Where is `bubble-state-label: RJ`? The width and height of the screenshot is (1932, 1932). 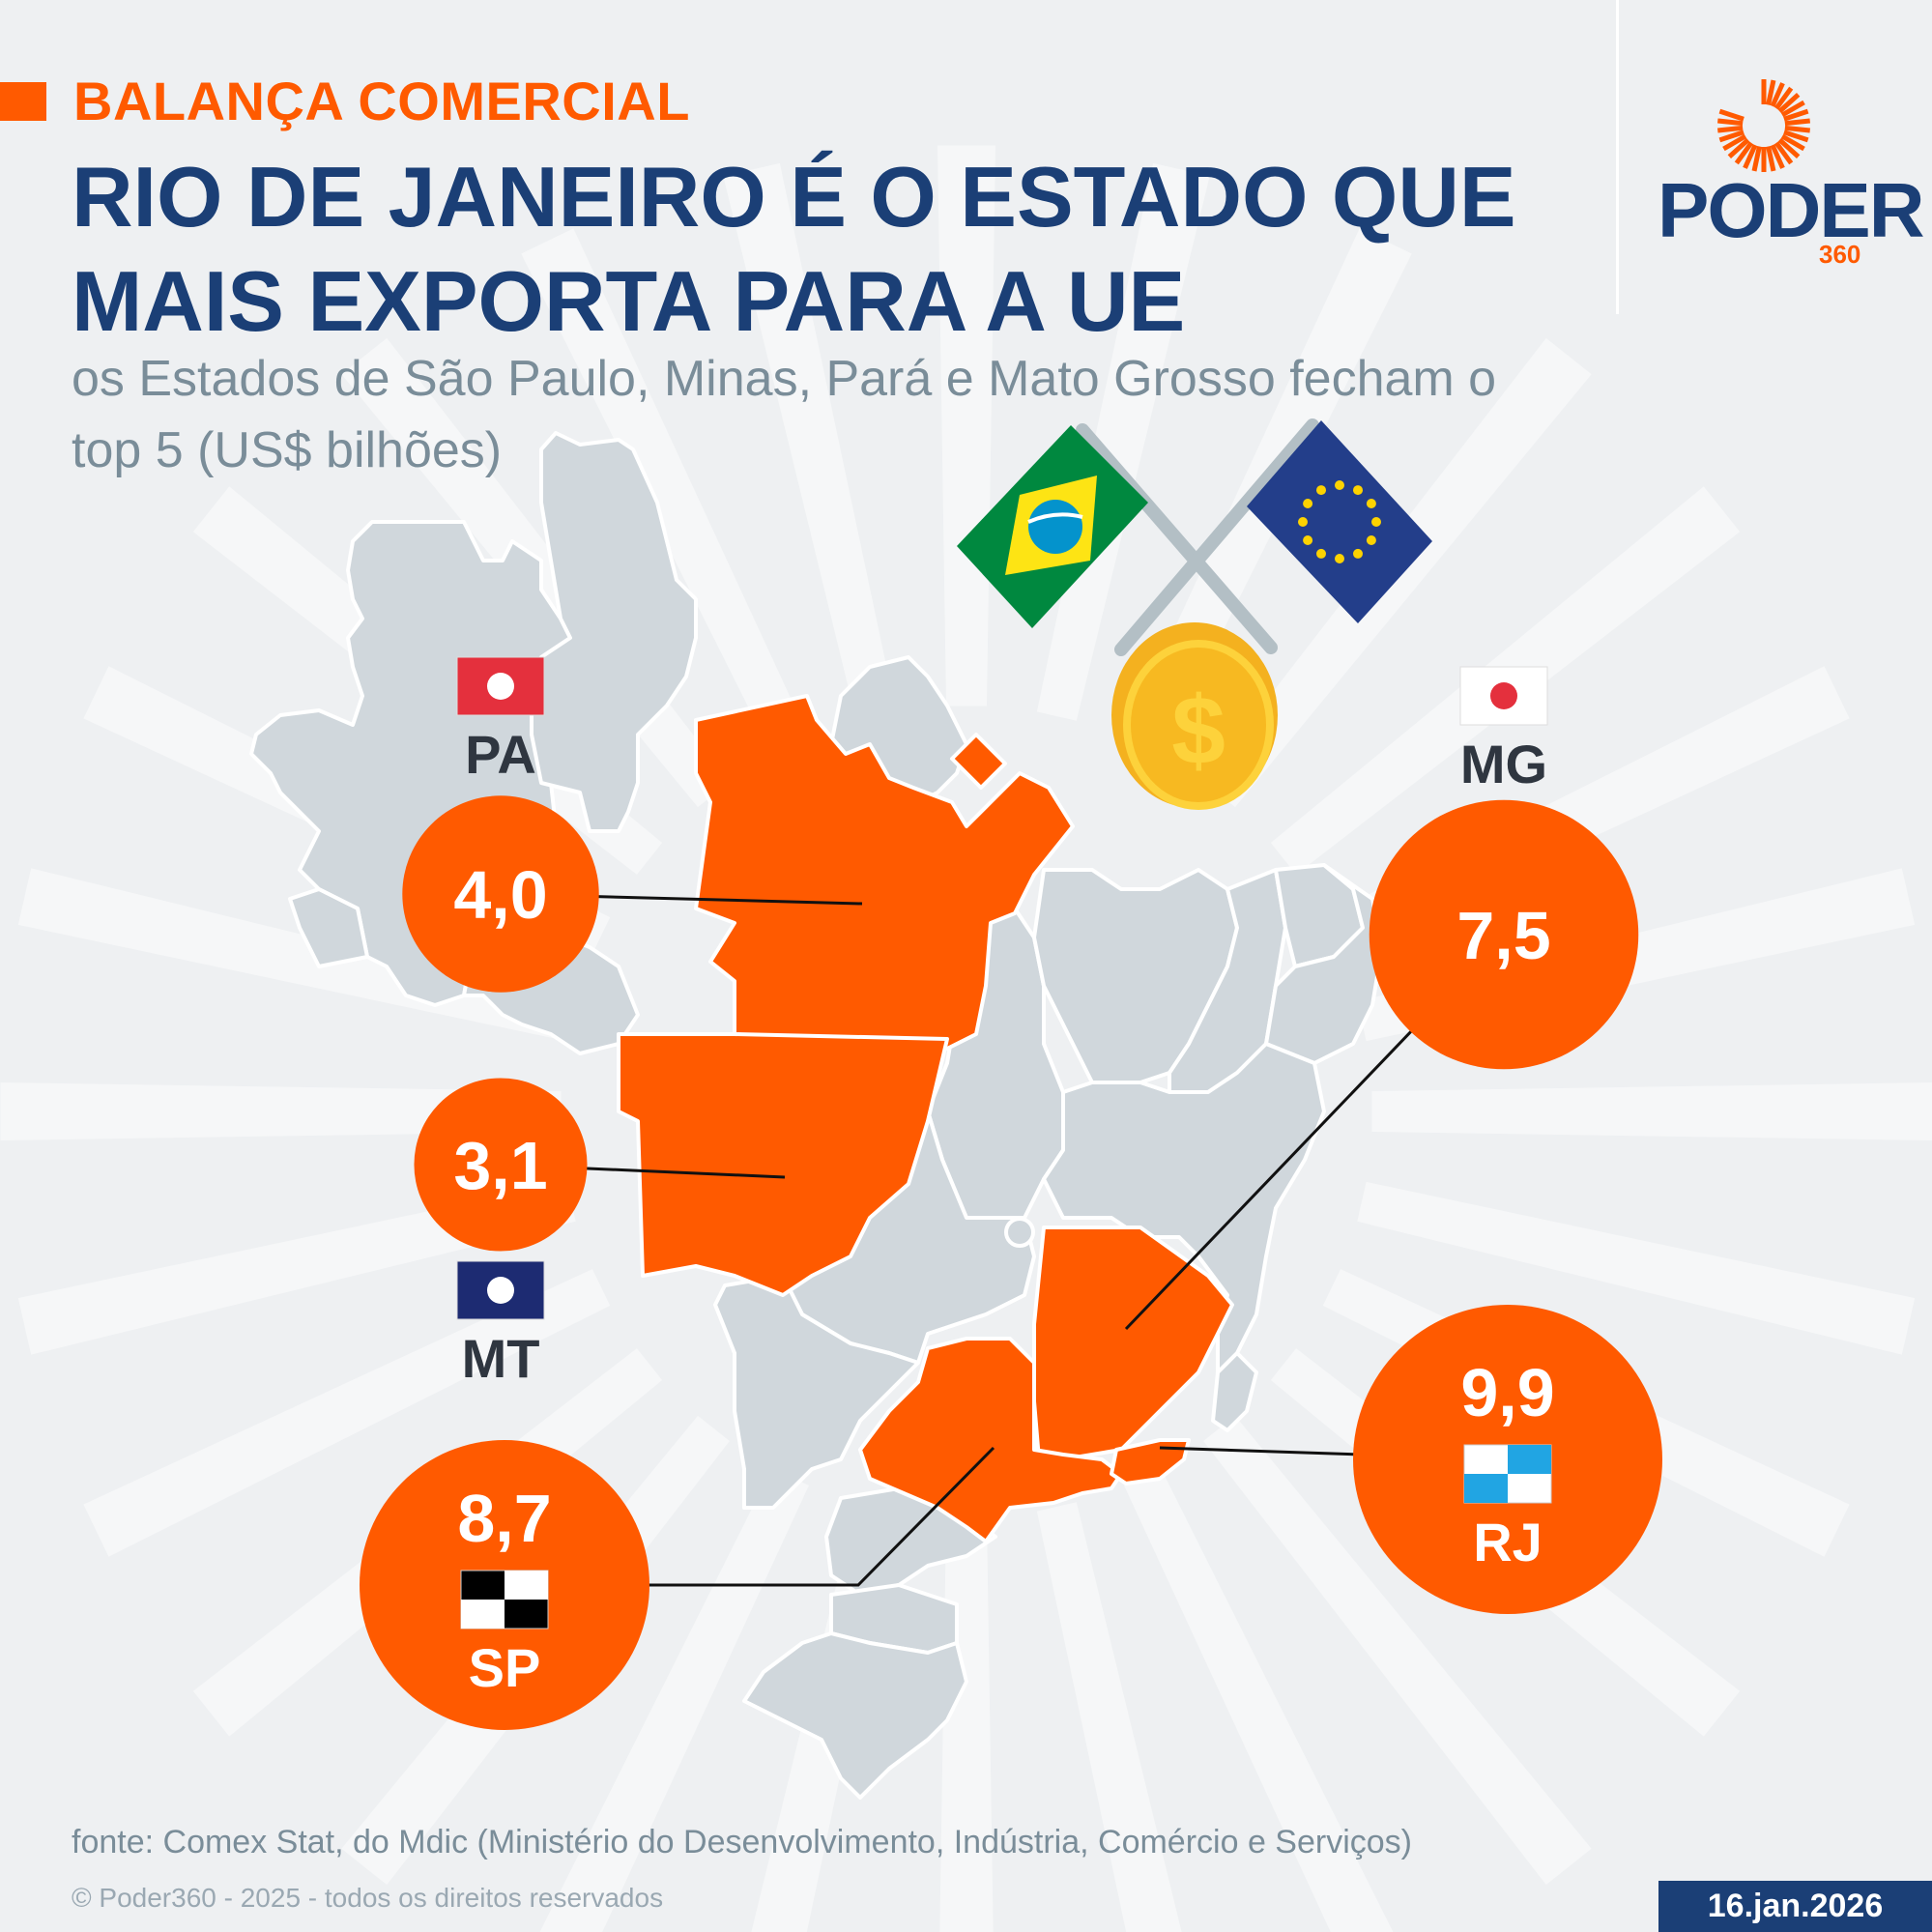
bubble-state-label: RJ is located at coordinates (1508, 1542).